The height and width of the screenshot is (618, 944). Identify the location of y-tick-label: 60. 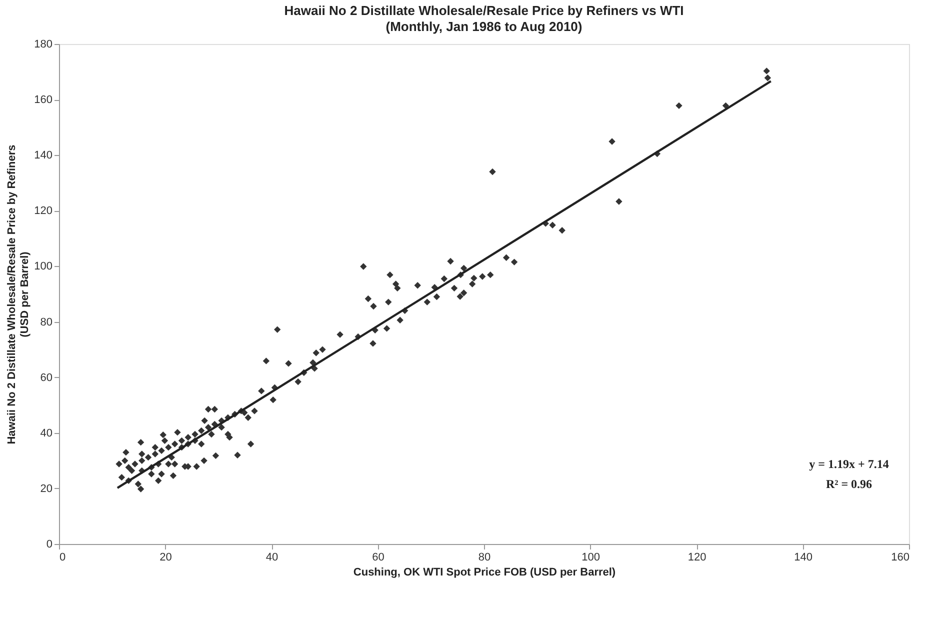
(46, 378).